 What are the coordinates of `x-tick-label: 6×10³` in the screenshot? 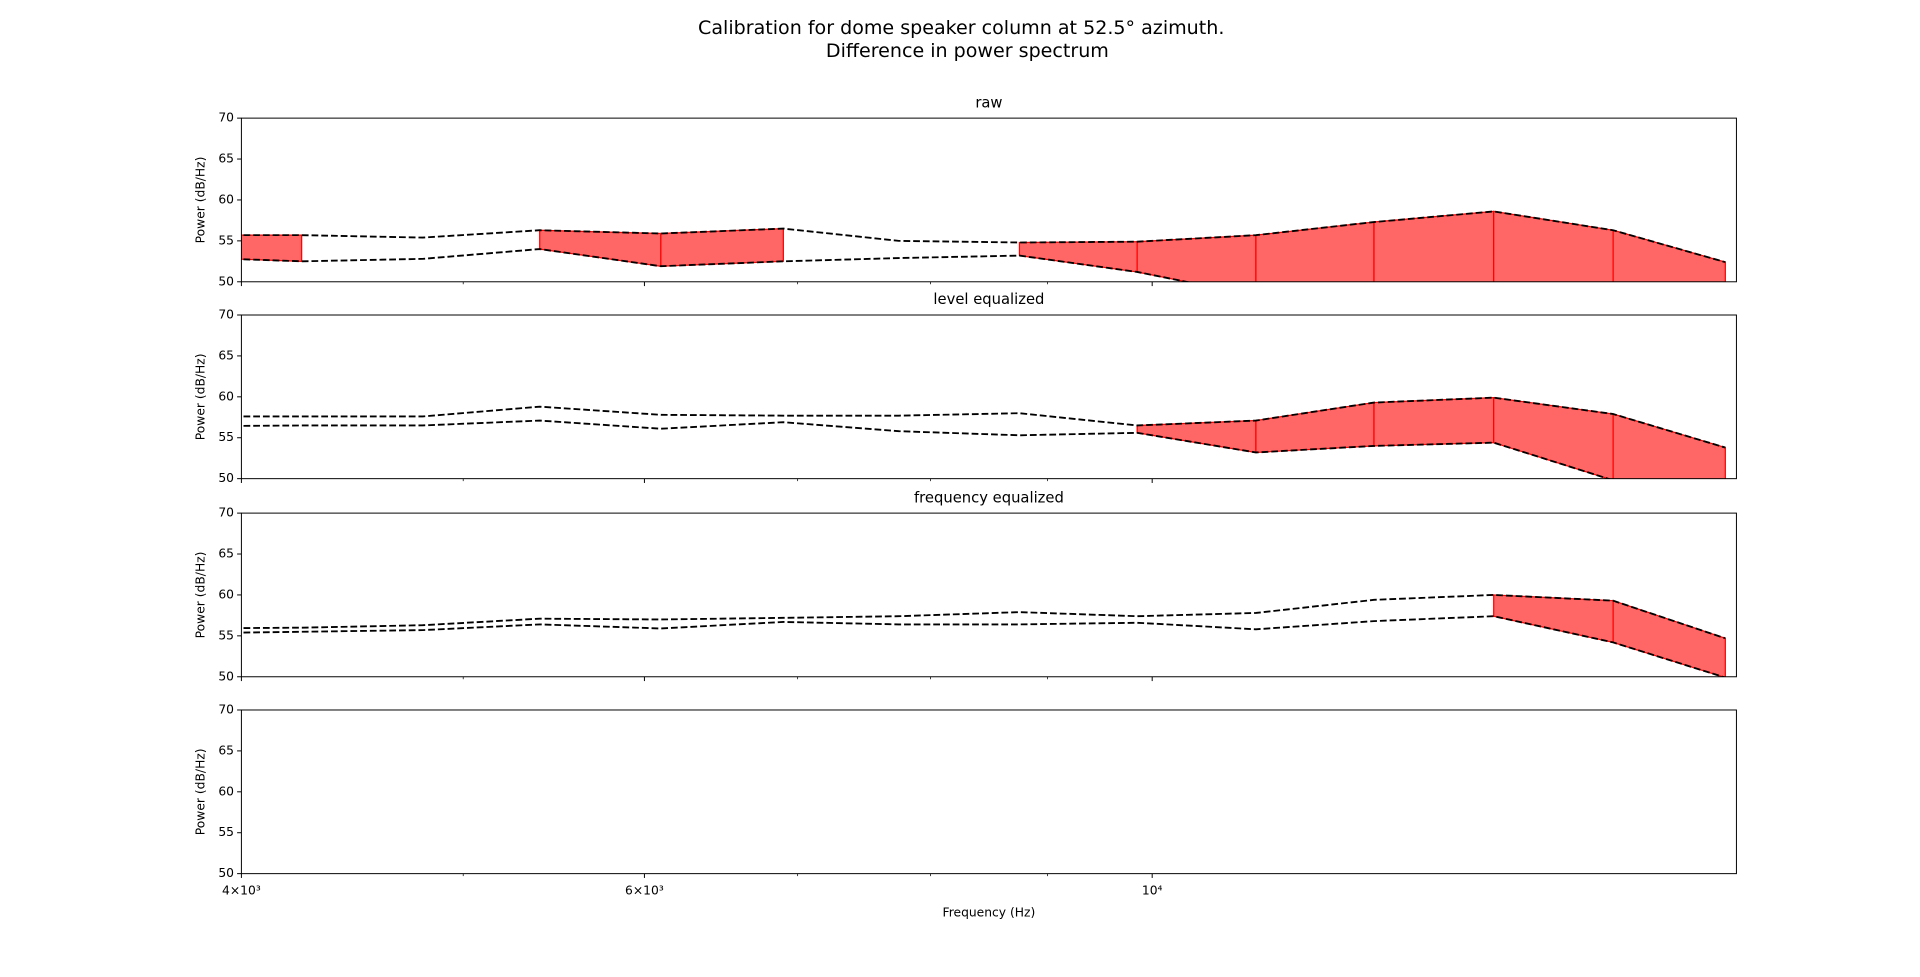 It's located at (644, 890).